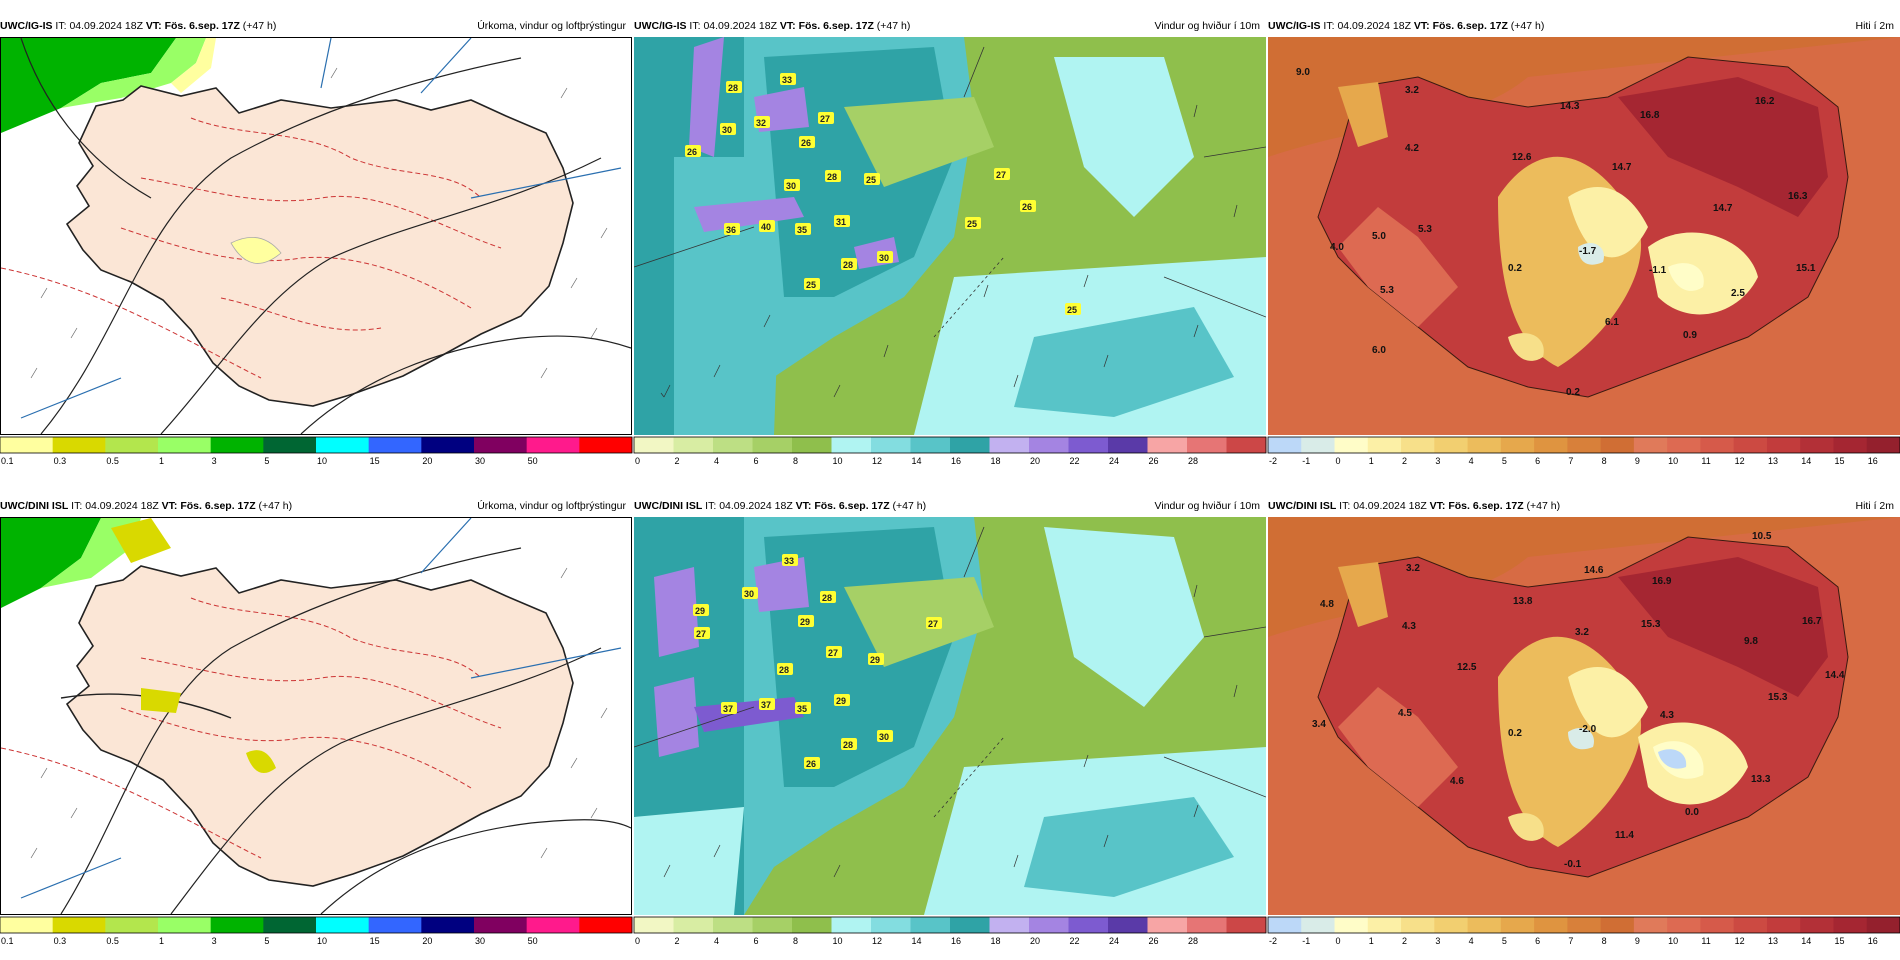 The height and width of the screenshot is (960, 1900). Describe the element at coordinates (996, 941) in the screenshot. I see `scale-tick-label: 18` at that location.